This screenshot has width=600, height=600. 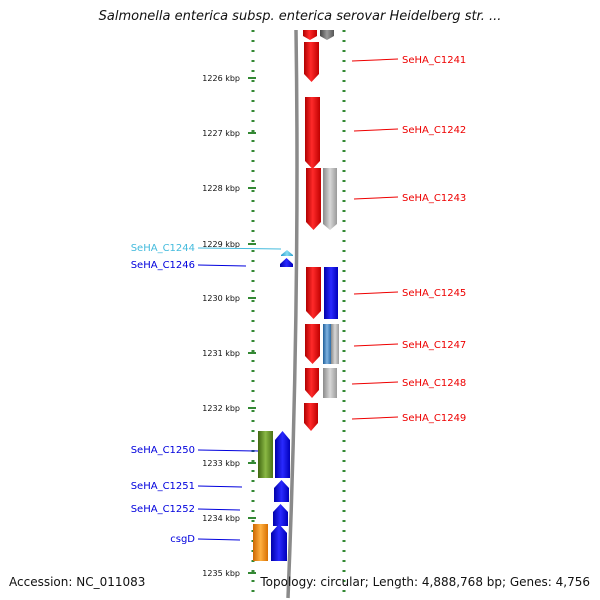 I want to click on gene-arrow-c1247-steel, so click(x=327, y=344).